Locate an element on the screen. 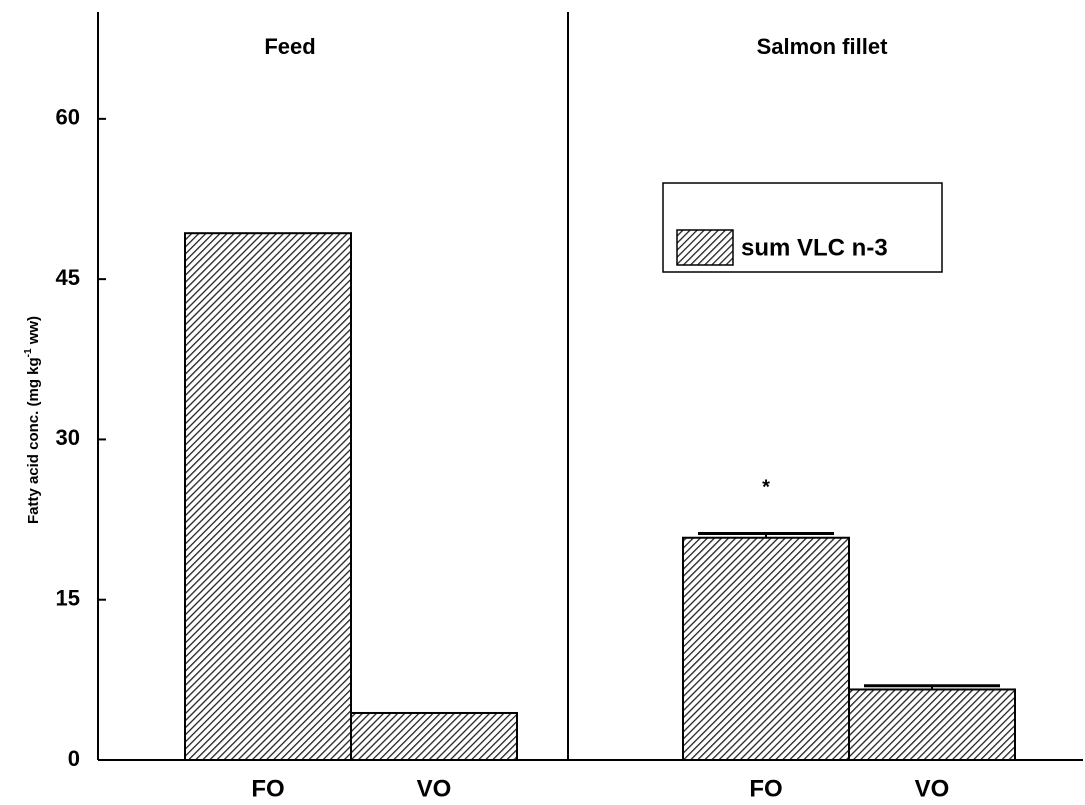  y-tick-label: 30 is located at coordinates (68, 437).